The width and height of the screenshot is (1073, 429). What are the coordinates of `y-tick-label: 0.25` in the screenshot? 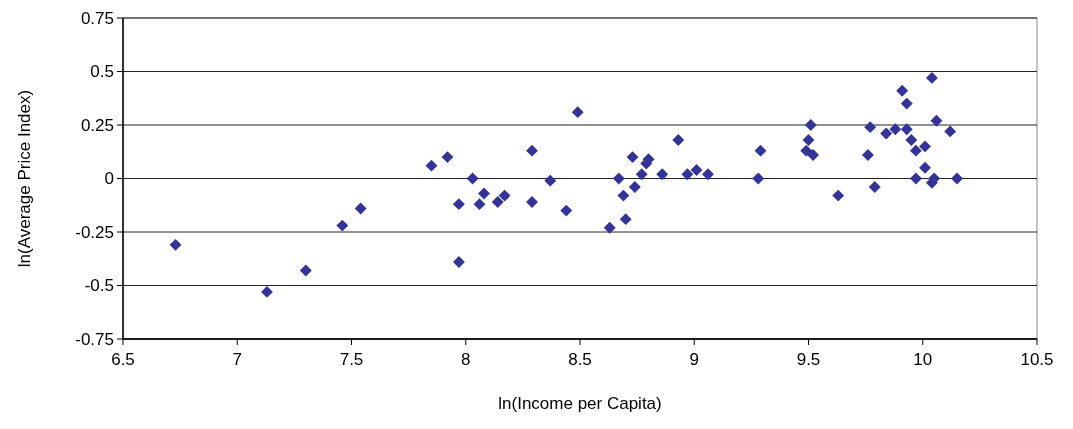 It's located at (97, 125).